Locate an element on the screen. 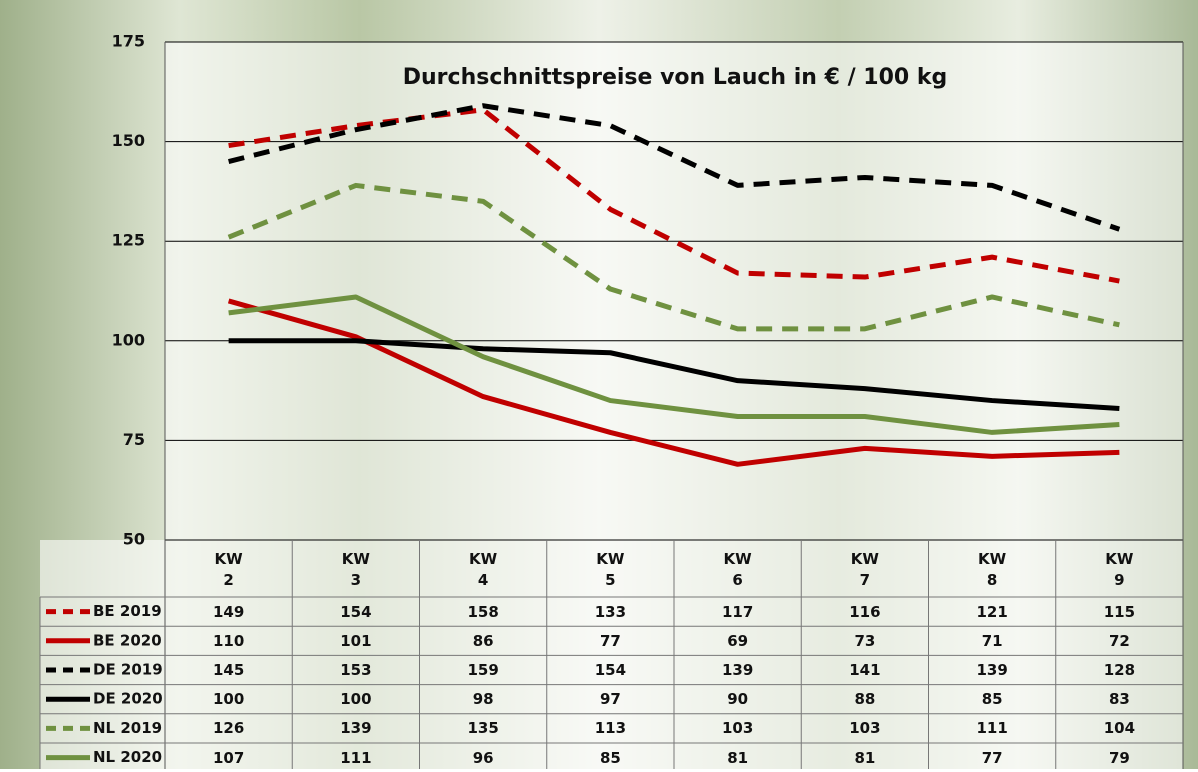 The image size is (1198, 772). y-tick-label: 125 is located at coordinates (128, 240).